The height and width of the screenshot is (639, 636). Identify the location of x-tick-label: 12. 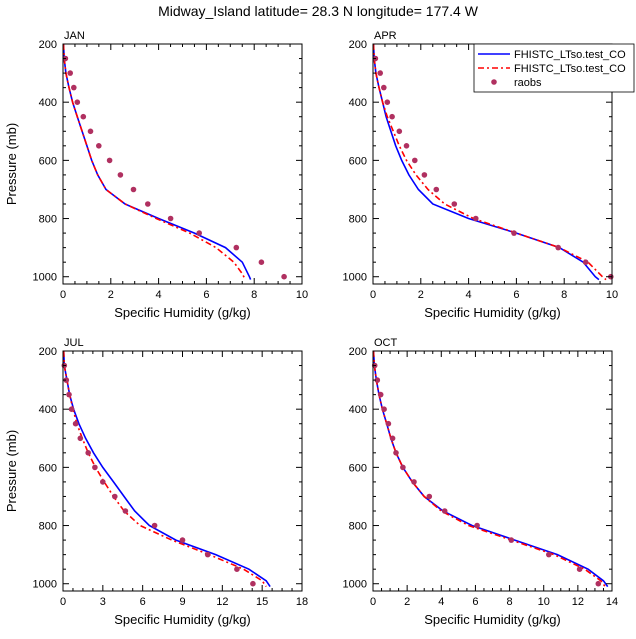
(222, 602).